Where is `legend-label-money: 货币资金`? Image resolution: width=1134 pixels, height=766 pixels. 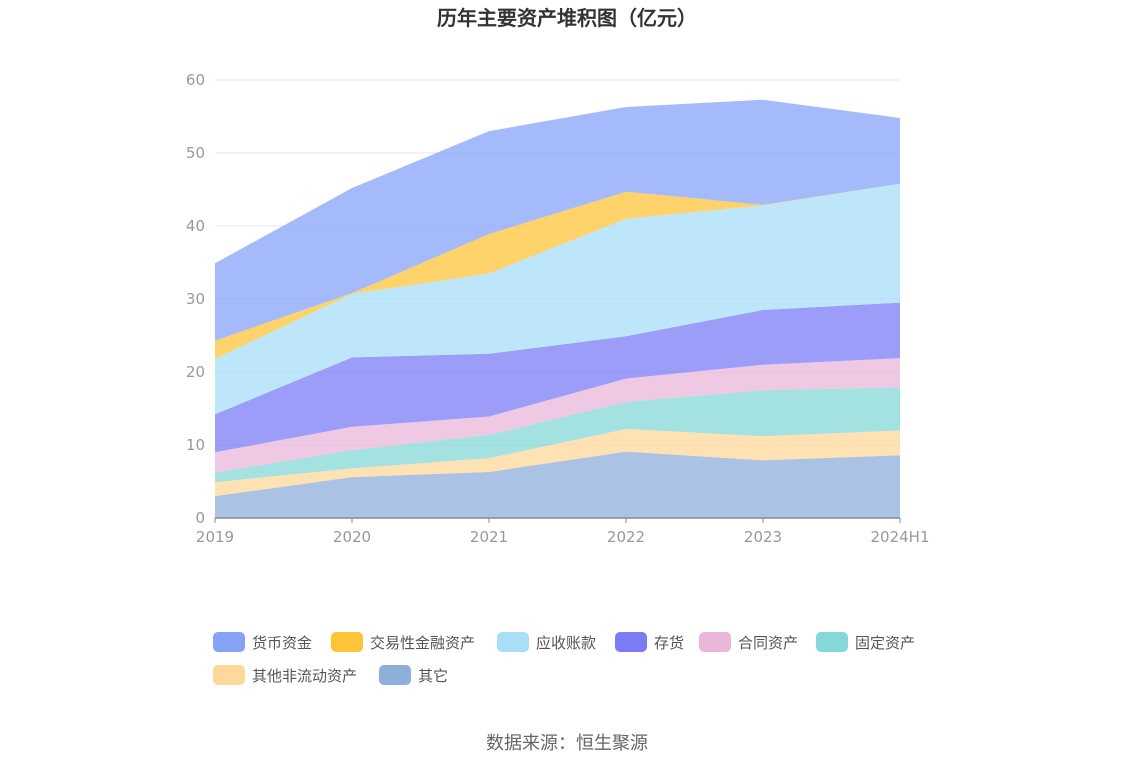
legend-label-money: 货币资金 is located at coordinates (282, 642).